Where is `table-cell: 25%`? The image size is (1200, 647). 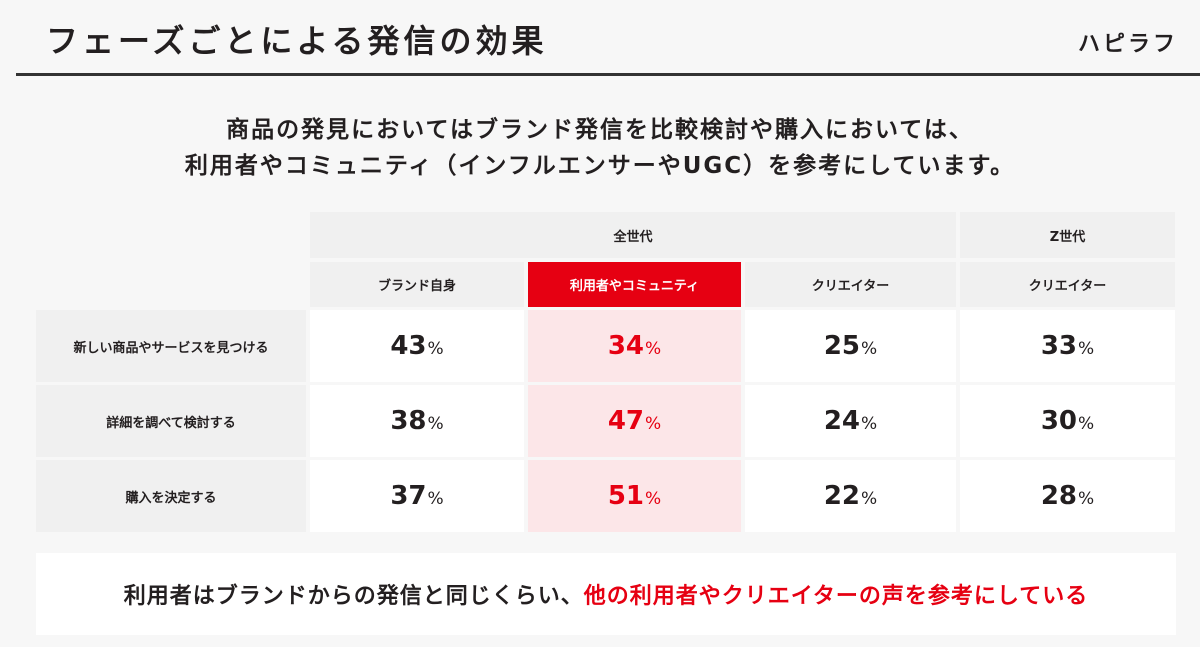 table-cell: 25% is located at coordinates (850, 346).